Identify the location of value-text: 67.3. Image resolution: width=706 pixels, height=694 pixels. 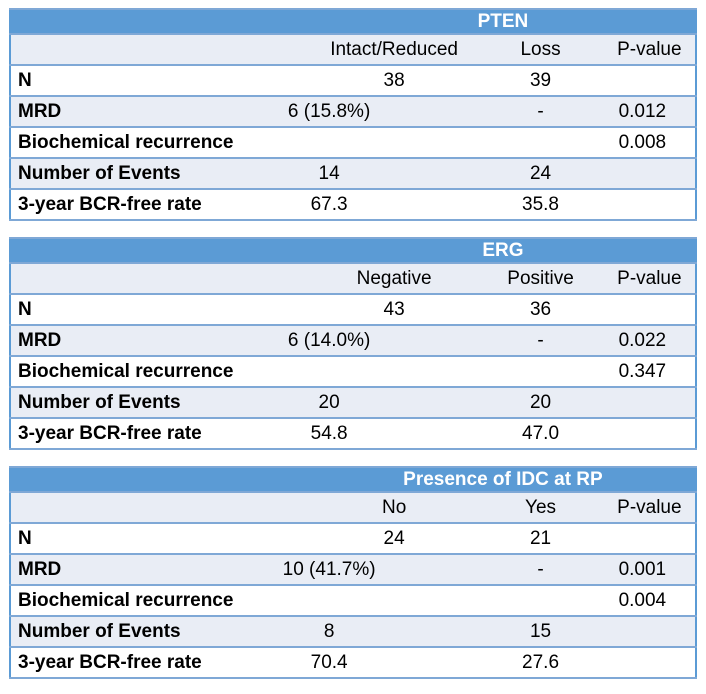
(329, 204).